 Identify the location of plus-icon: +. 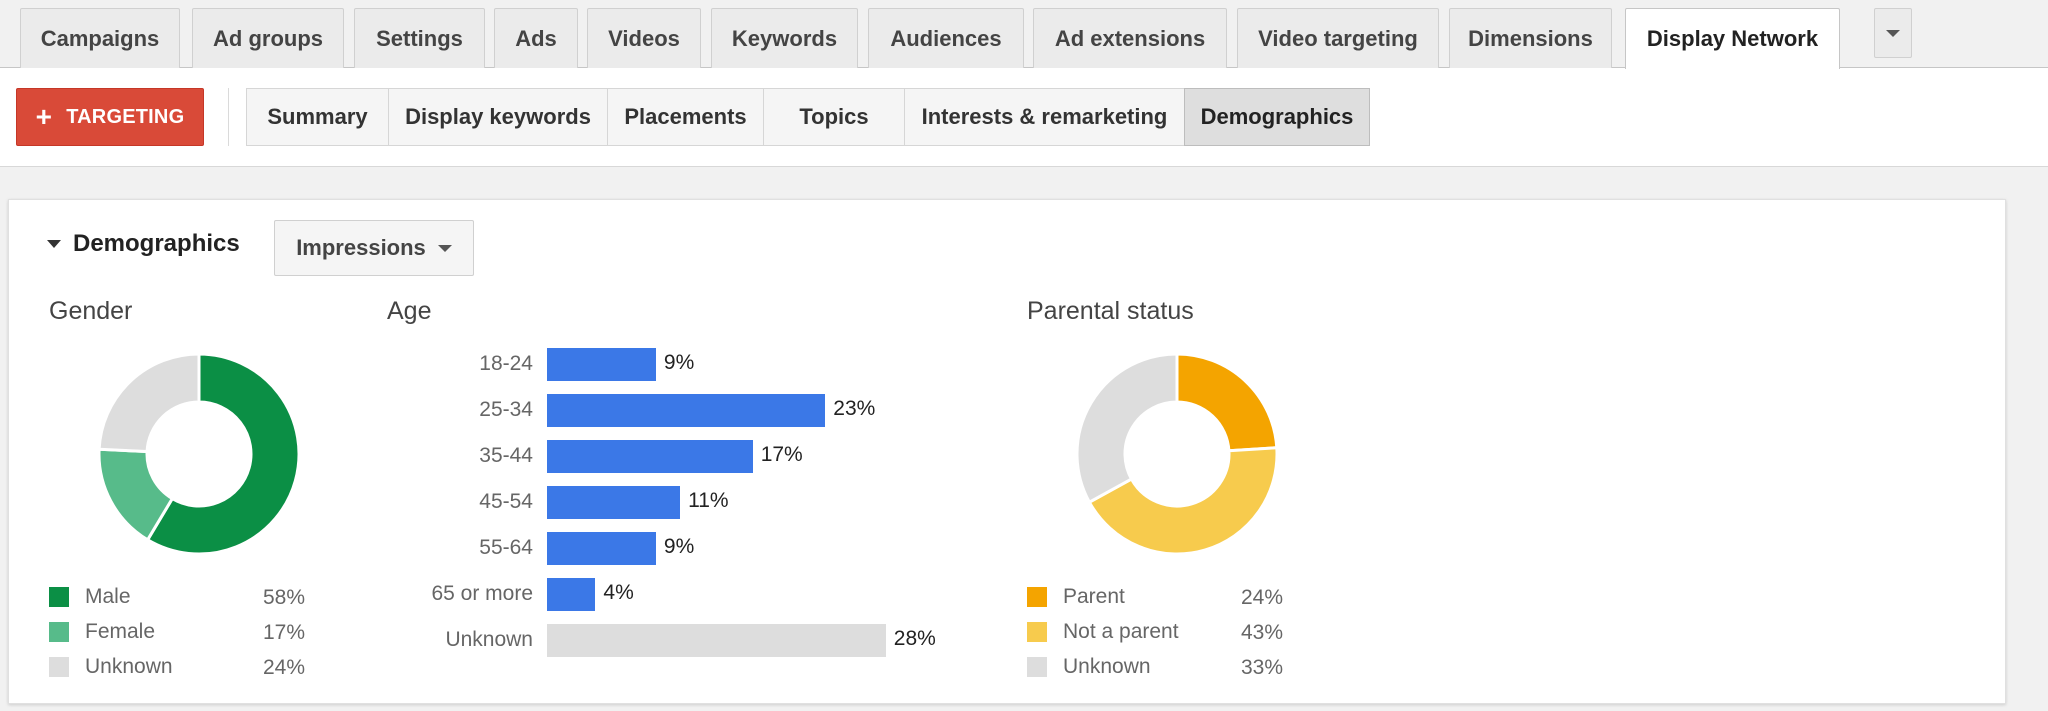
(44, 116).